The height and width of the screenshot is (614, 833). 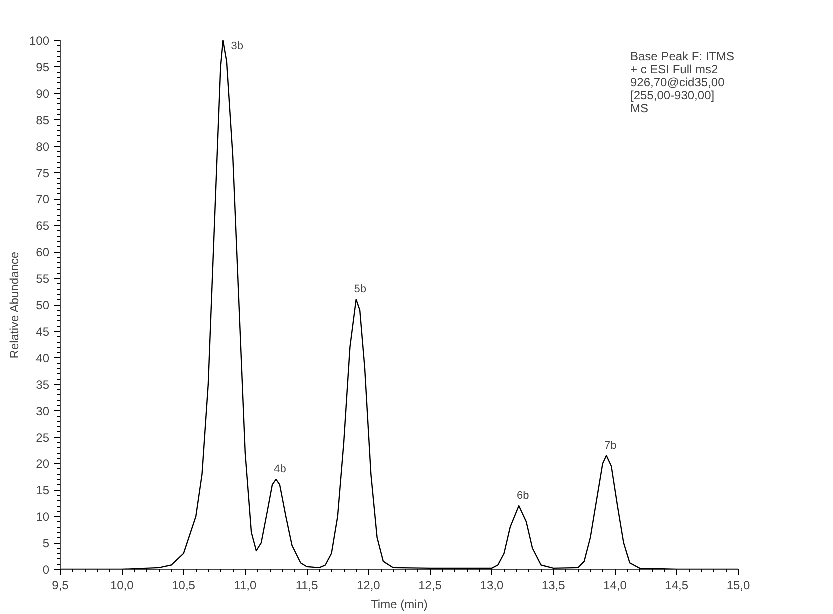 I want to click on y-tick-label: 25, so click(x=43, y=437).